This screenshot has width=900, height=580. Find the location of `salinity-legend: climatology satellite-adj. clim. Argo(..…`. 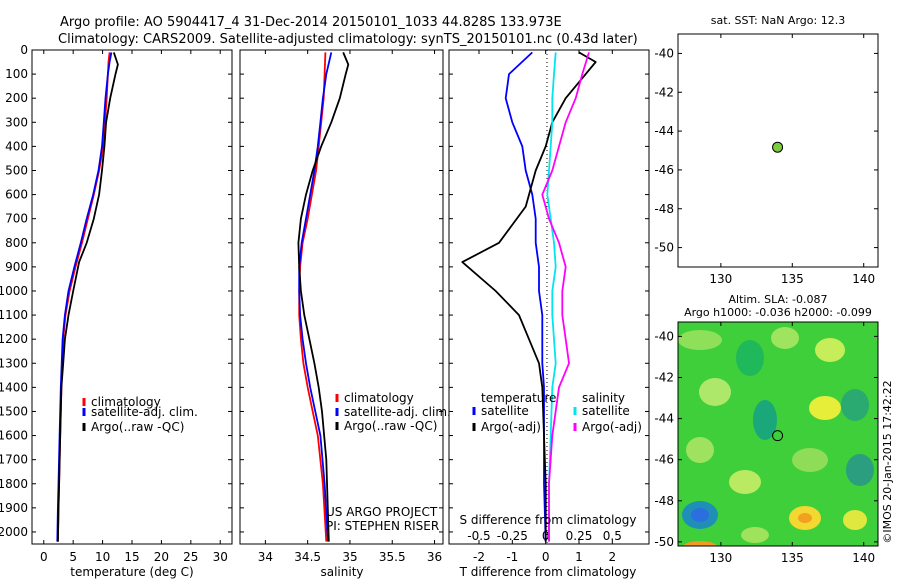

salinity-legend: climatology satellite-adj. clim. Argo(..… is located at coordinates (393, 412).